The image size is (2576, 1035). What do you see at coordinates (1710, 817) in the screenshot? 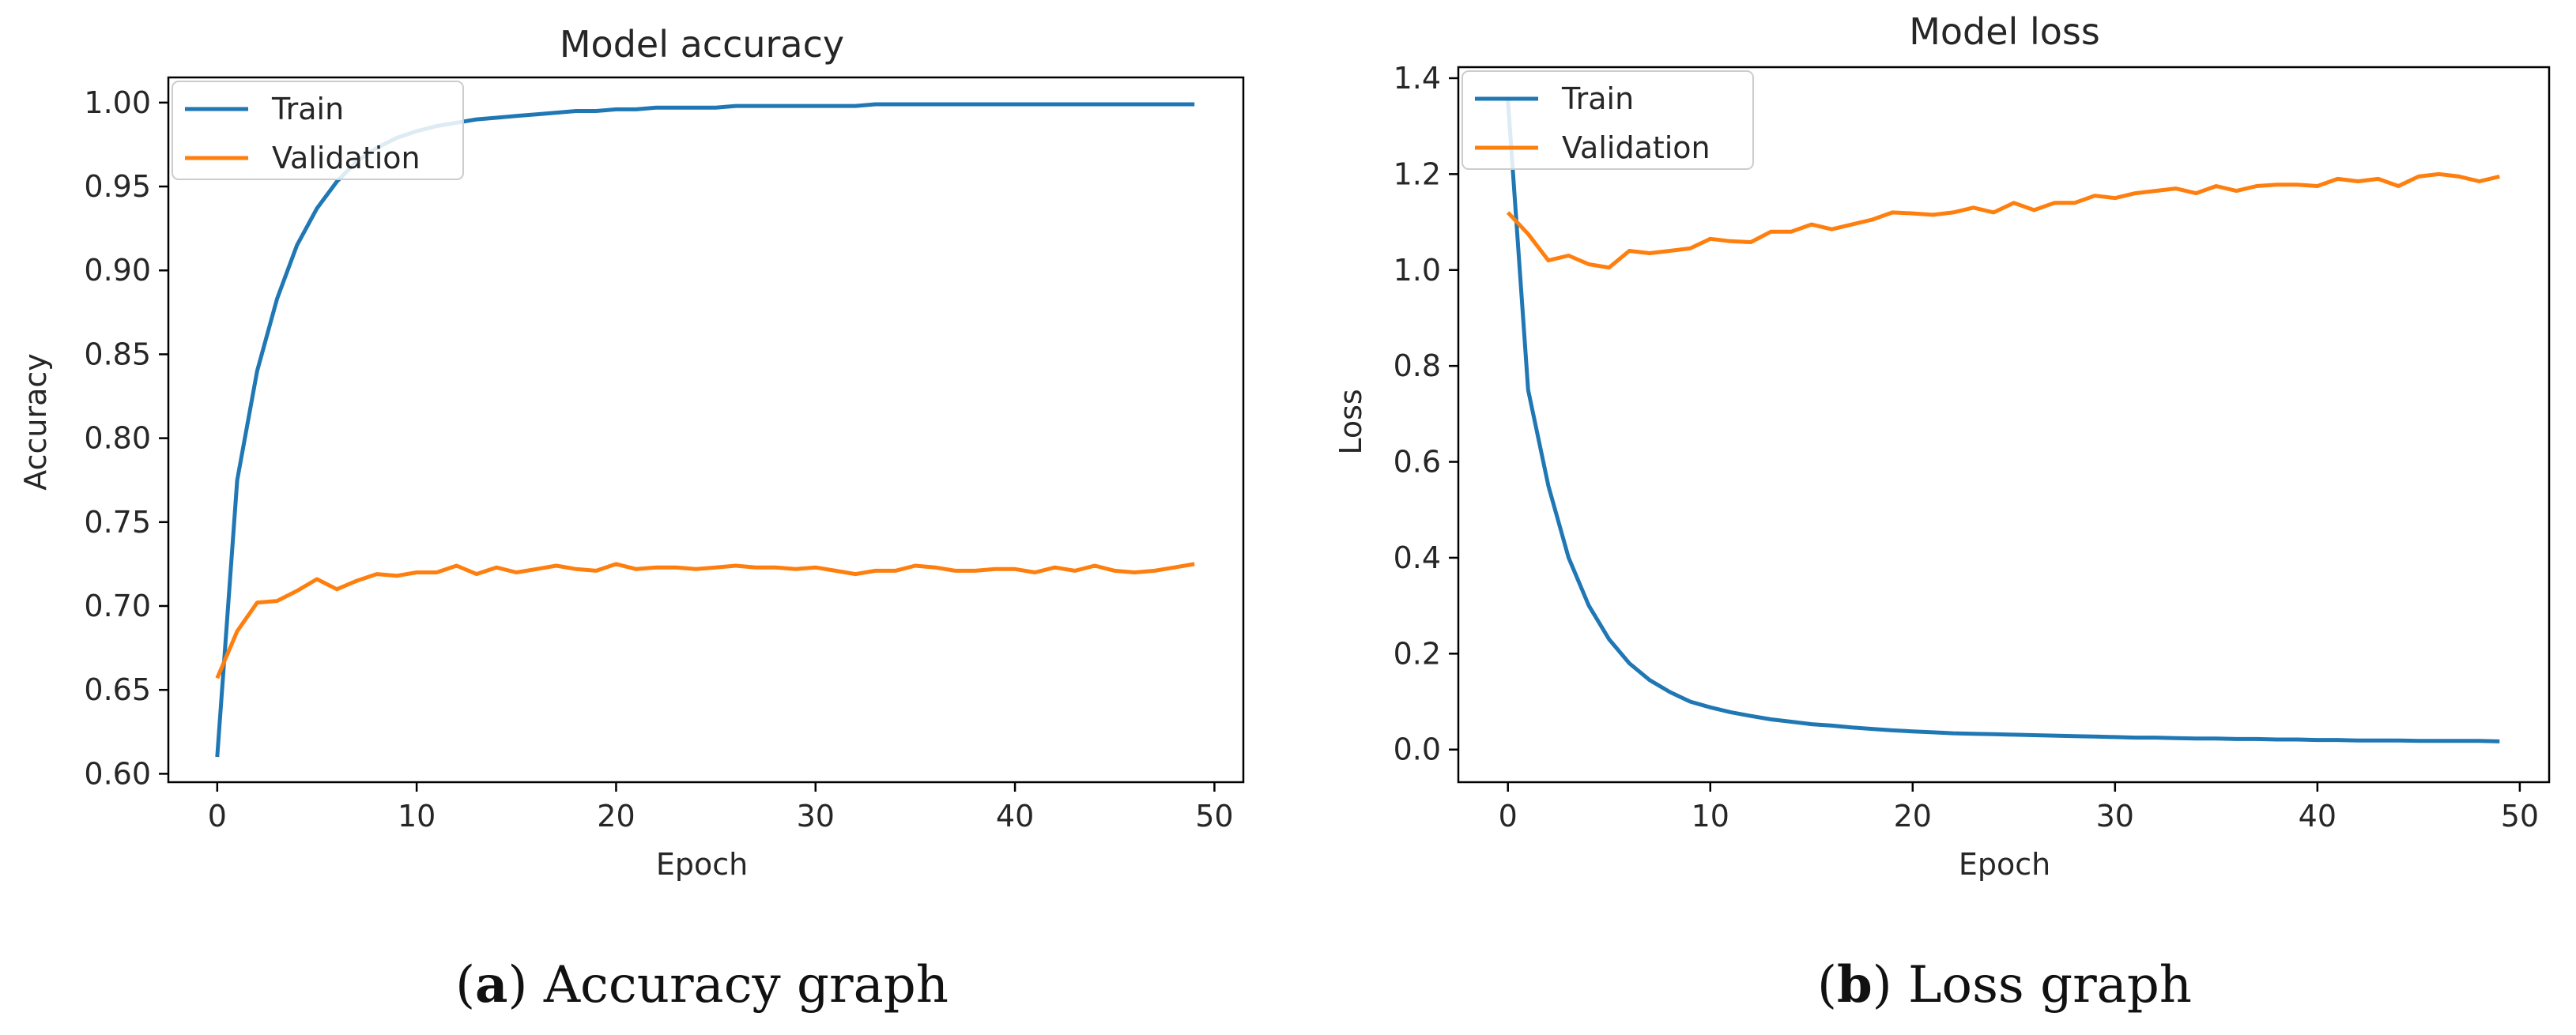
I see `loss-x-tick-label: 10` at bounding box center [1710, 817].